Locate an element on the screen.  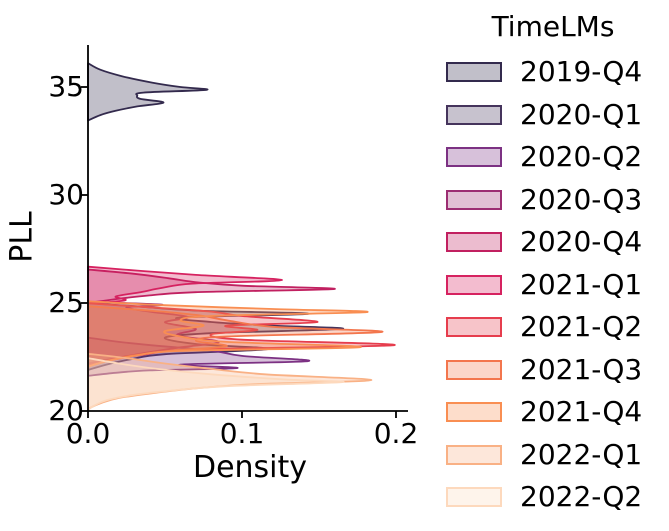
kde-curve-2019-Q4 is located at coordinates (148, 92).